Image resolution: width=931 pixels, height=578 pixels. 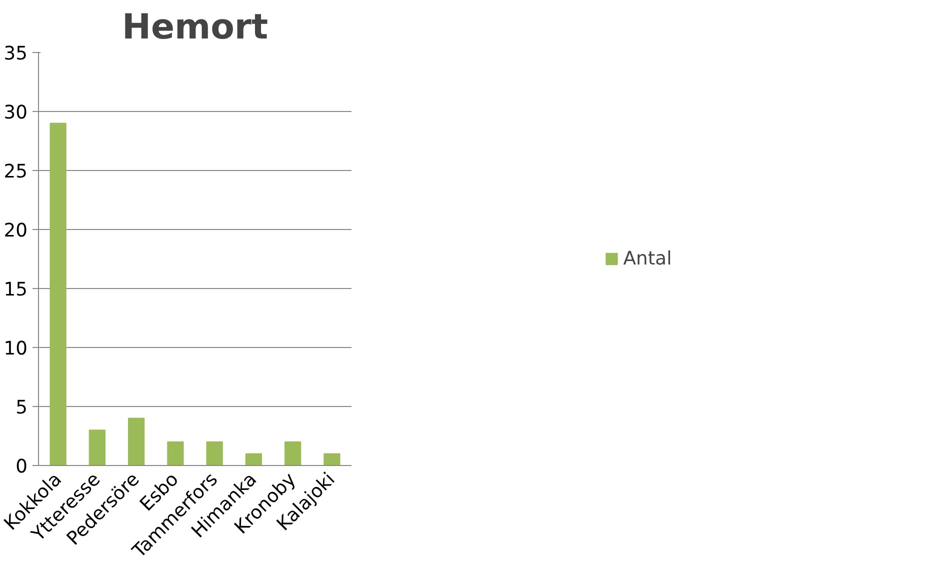 I want to click on y-tick-label: 5, so click(x=22, y=408).